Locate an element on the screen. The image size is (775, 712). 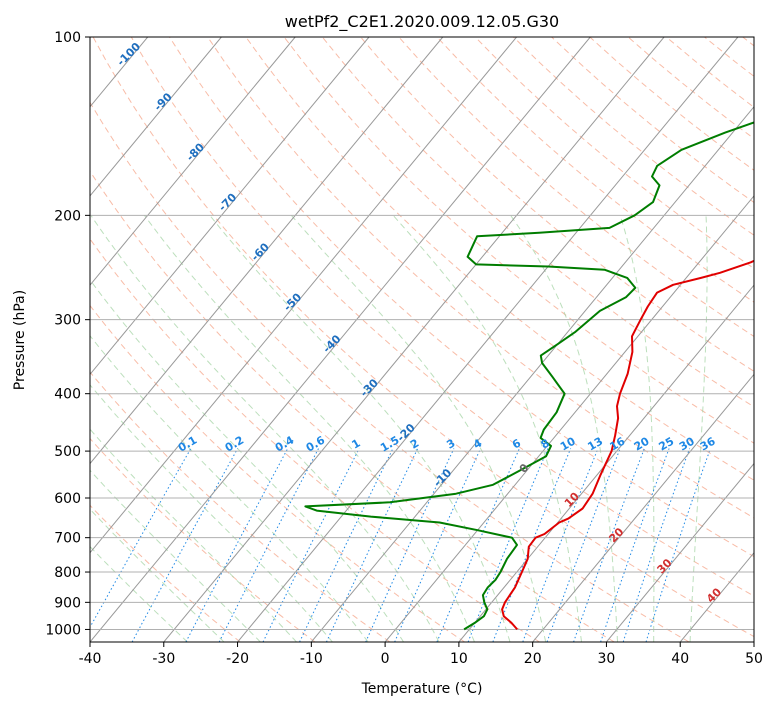
chart-title: wetPf2_C2E1.2020.009.12.05.G30 is located at coordinates (422, 22).